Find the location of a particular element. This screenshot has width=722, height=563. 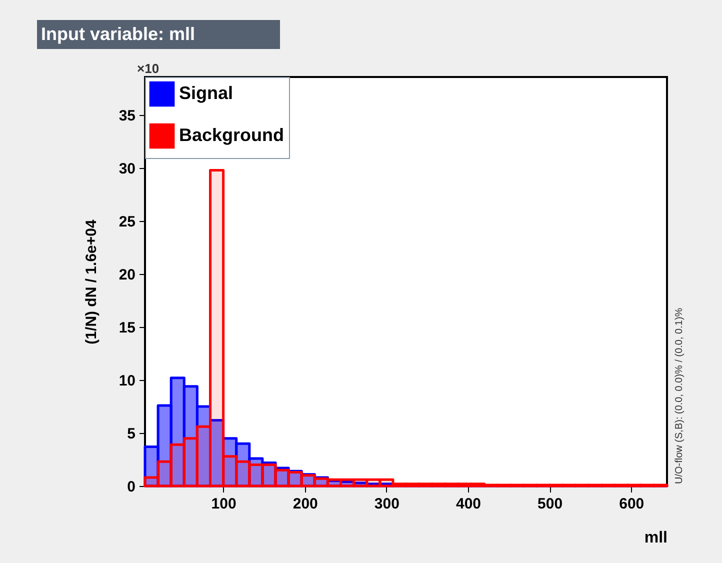

y-tick-label: 30 is located at coordinates (127, 169).